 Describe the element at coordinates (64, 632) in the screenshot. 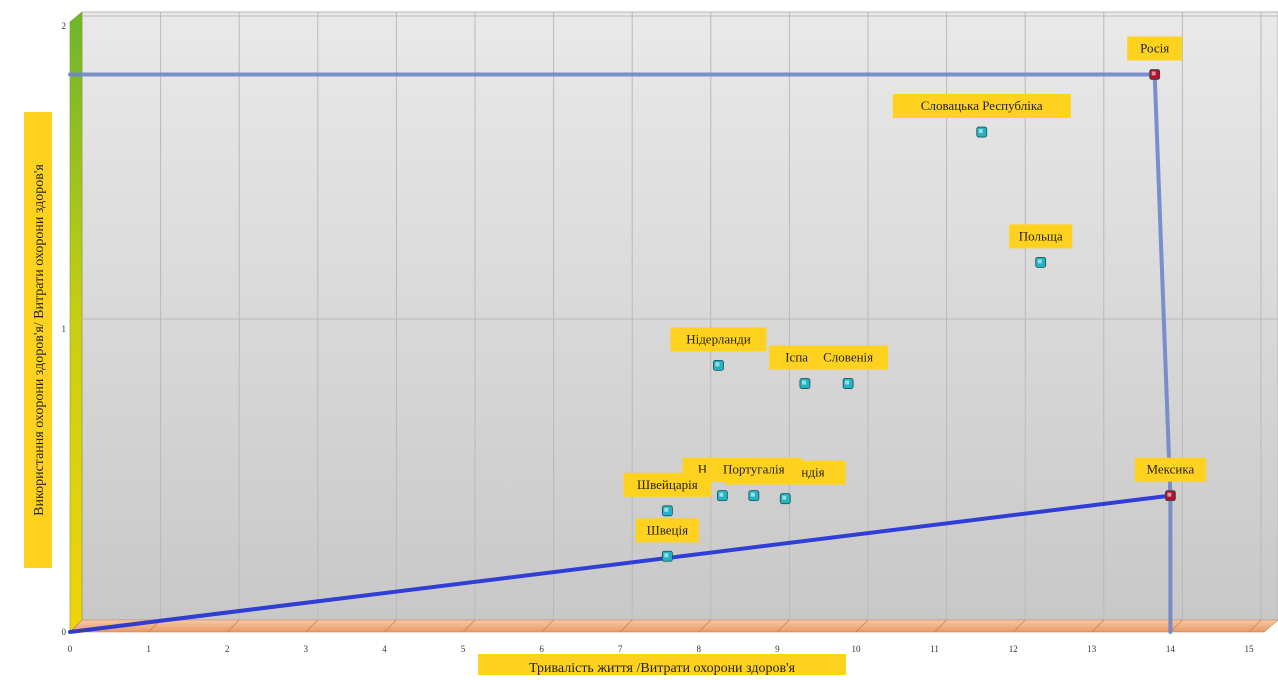

I see `y-tick-label: 0` at that location.